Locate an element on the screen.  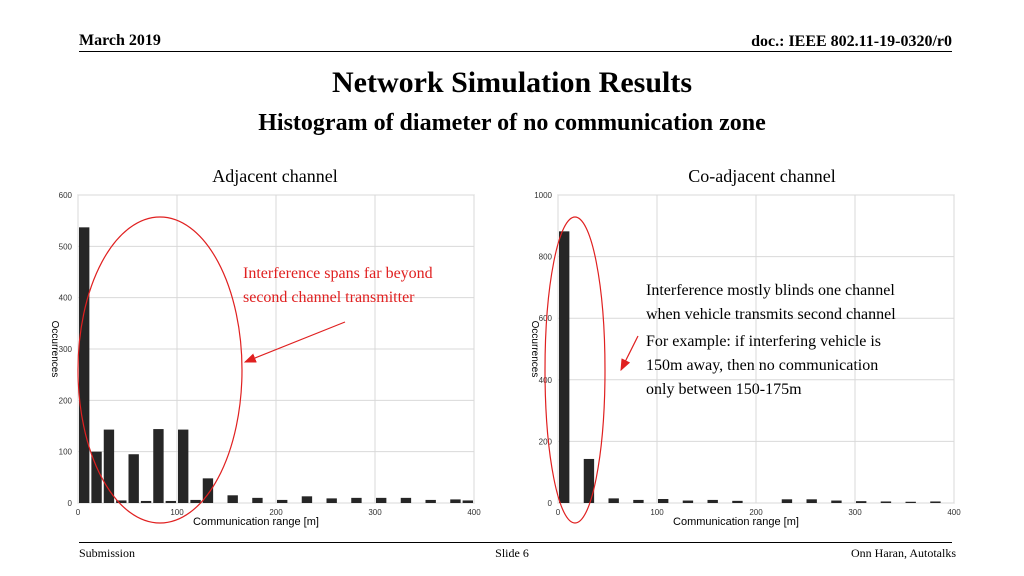
right-highlight-ellipse is located at coordinates (575, 370).